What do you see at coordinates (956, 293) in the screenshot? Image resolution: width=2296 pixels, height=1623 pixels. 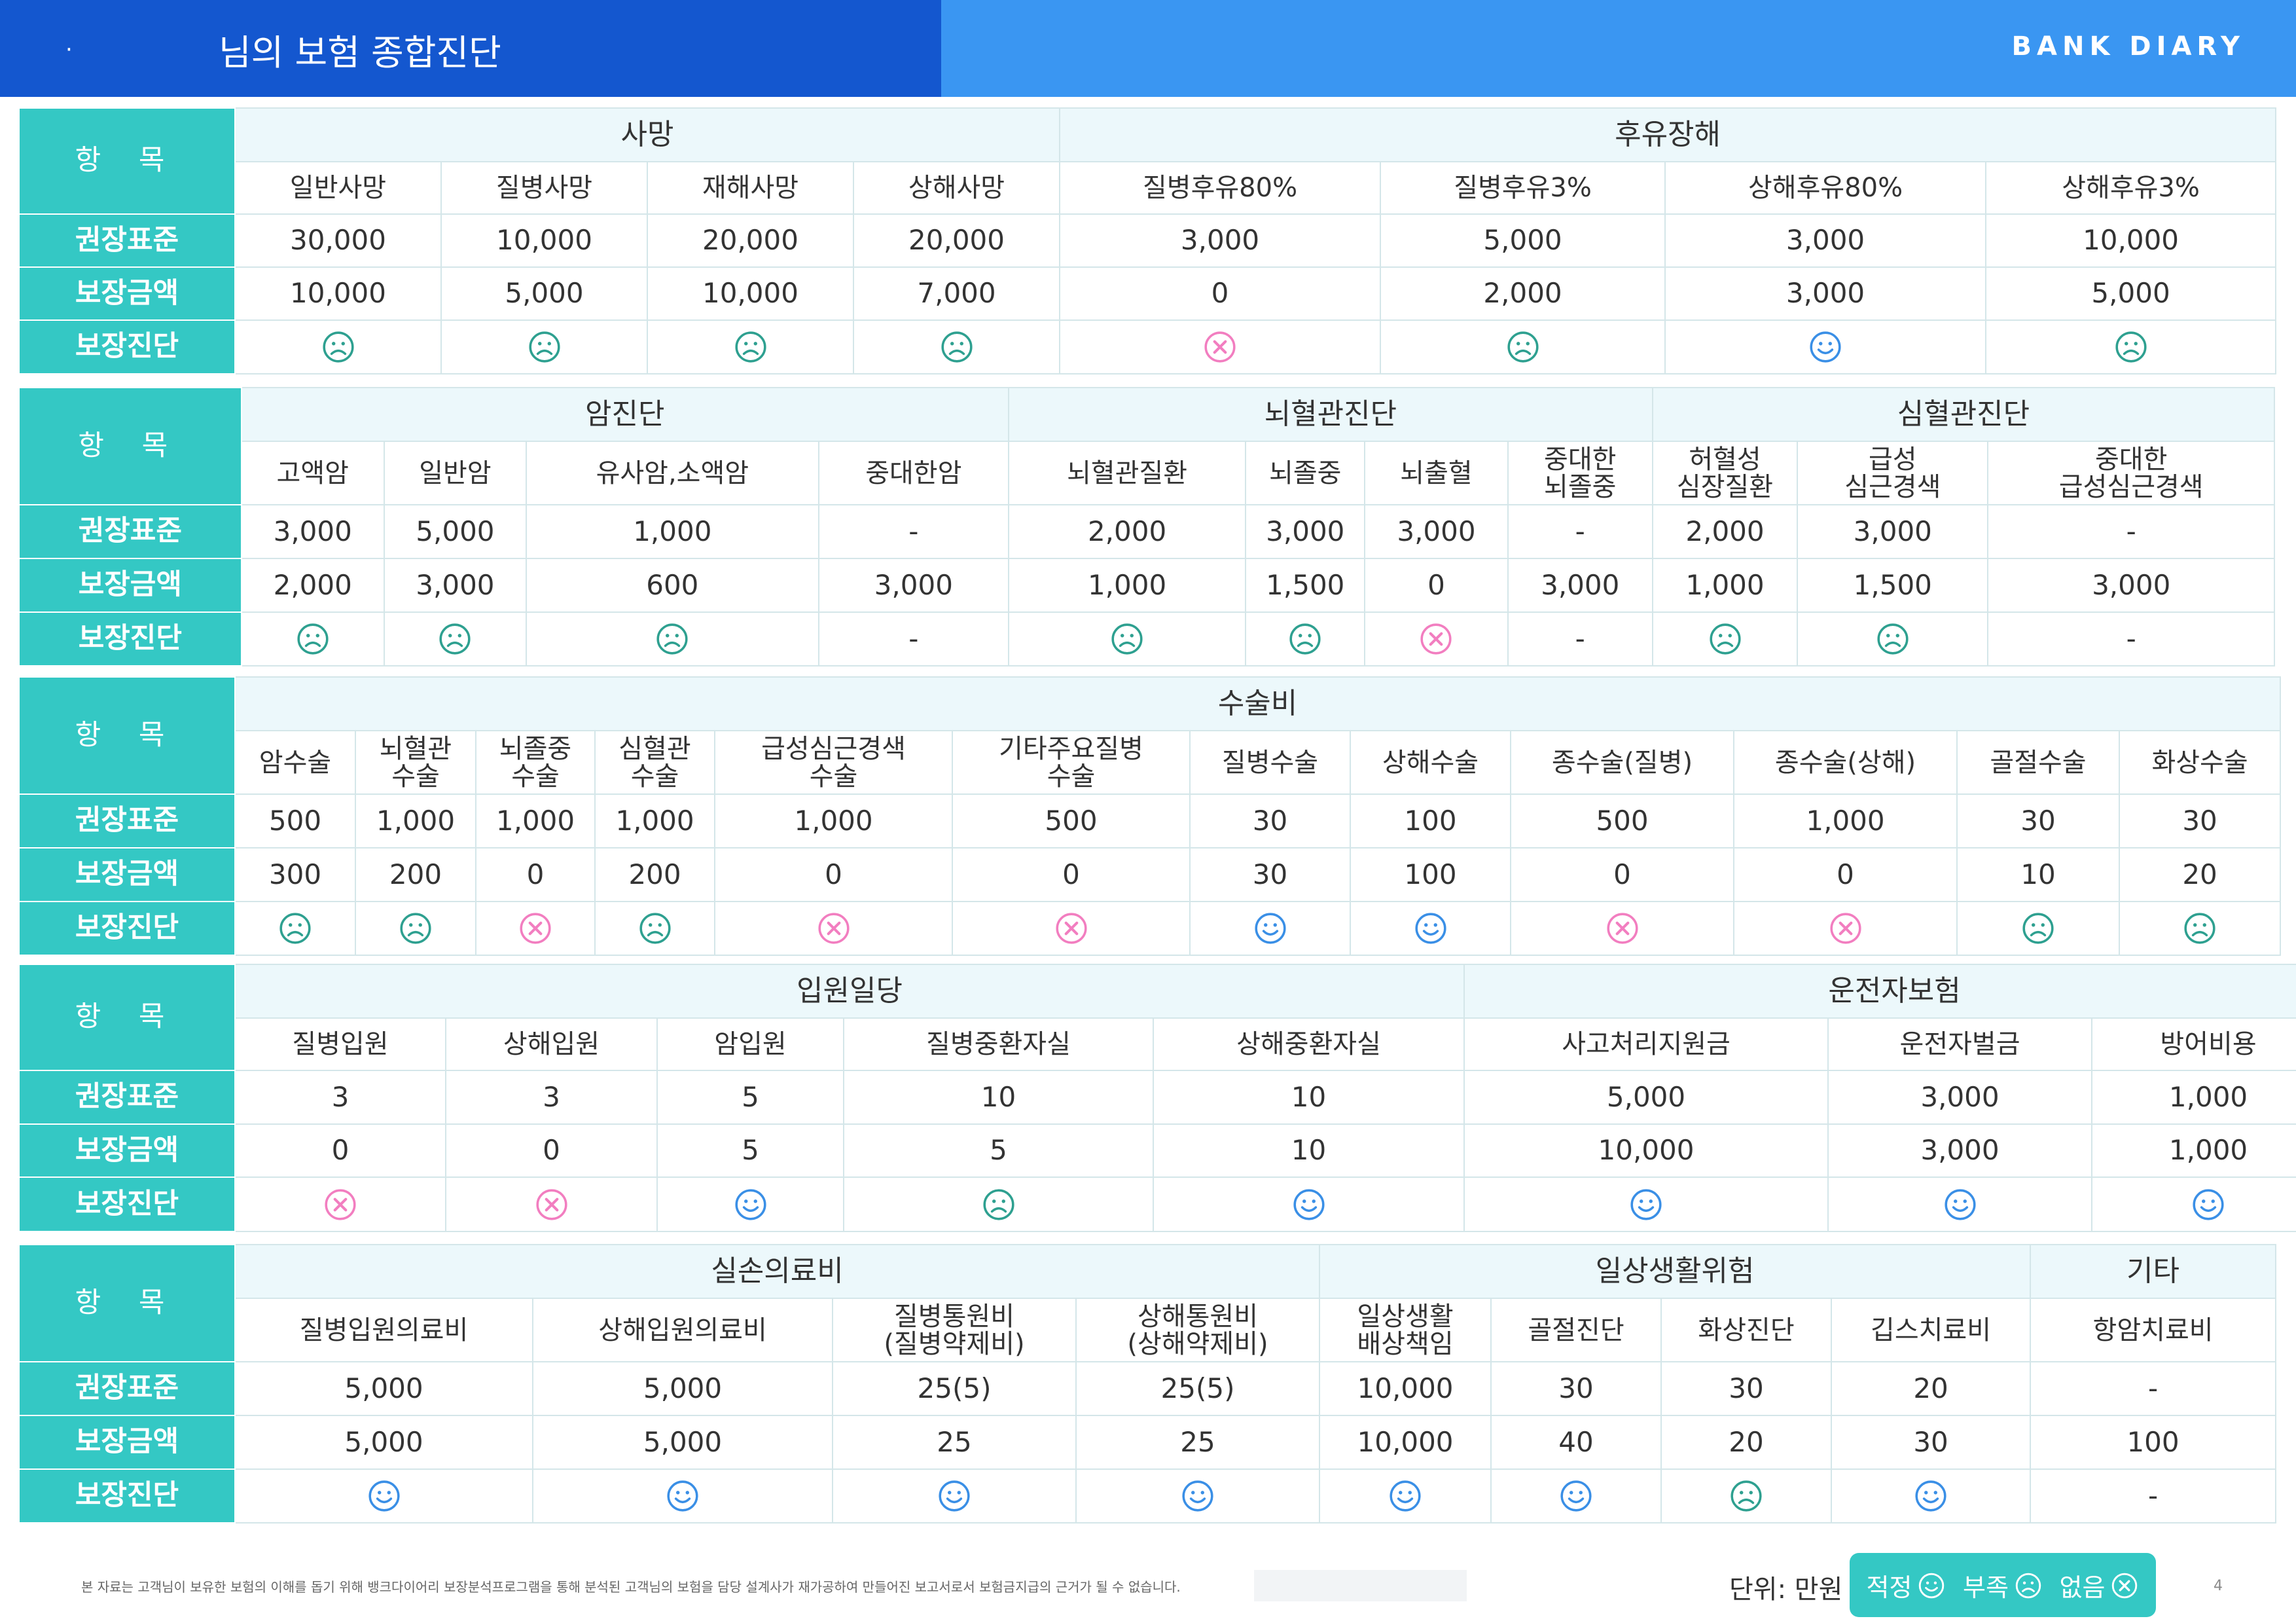 I see `covered-value: 7,000` at bounding box center [956, 293].